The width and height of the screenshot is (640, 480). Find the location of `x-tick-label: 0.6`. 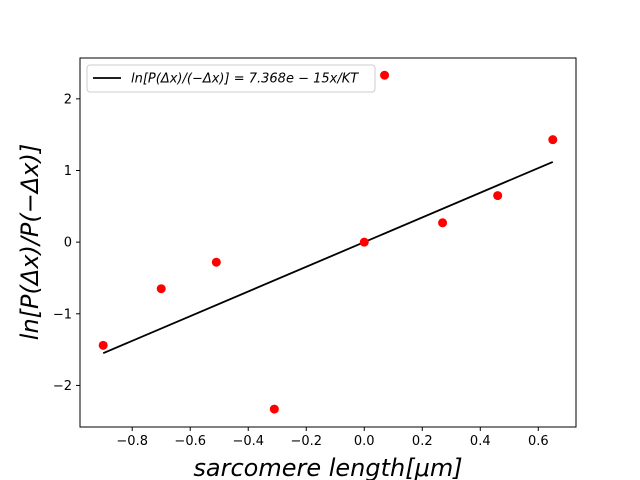

x-tick-label: 0.6 is located at coordinates (538, 441).